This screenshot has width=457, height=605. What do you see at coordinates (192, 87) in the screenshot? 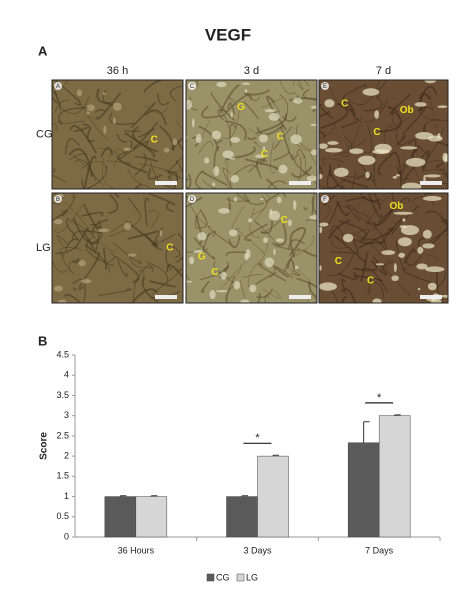
I see `image-letter: C` at bounding box center [192, 87].